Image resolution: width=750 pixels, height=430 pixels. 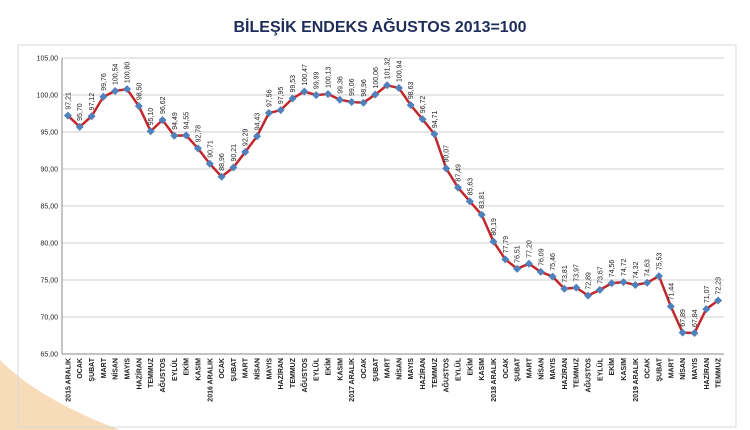 What do you see at coordinates (340, 85) in the screenshot?
I see `value-label: 99,36` at bounding box center [340, 85].